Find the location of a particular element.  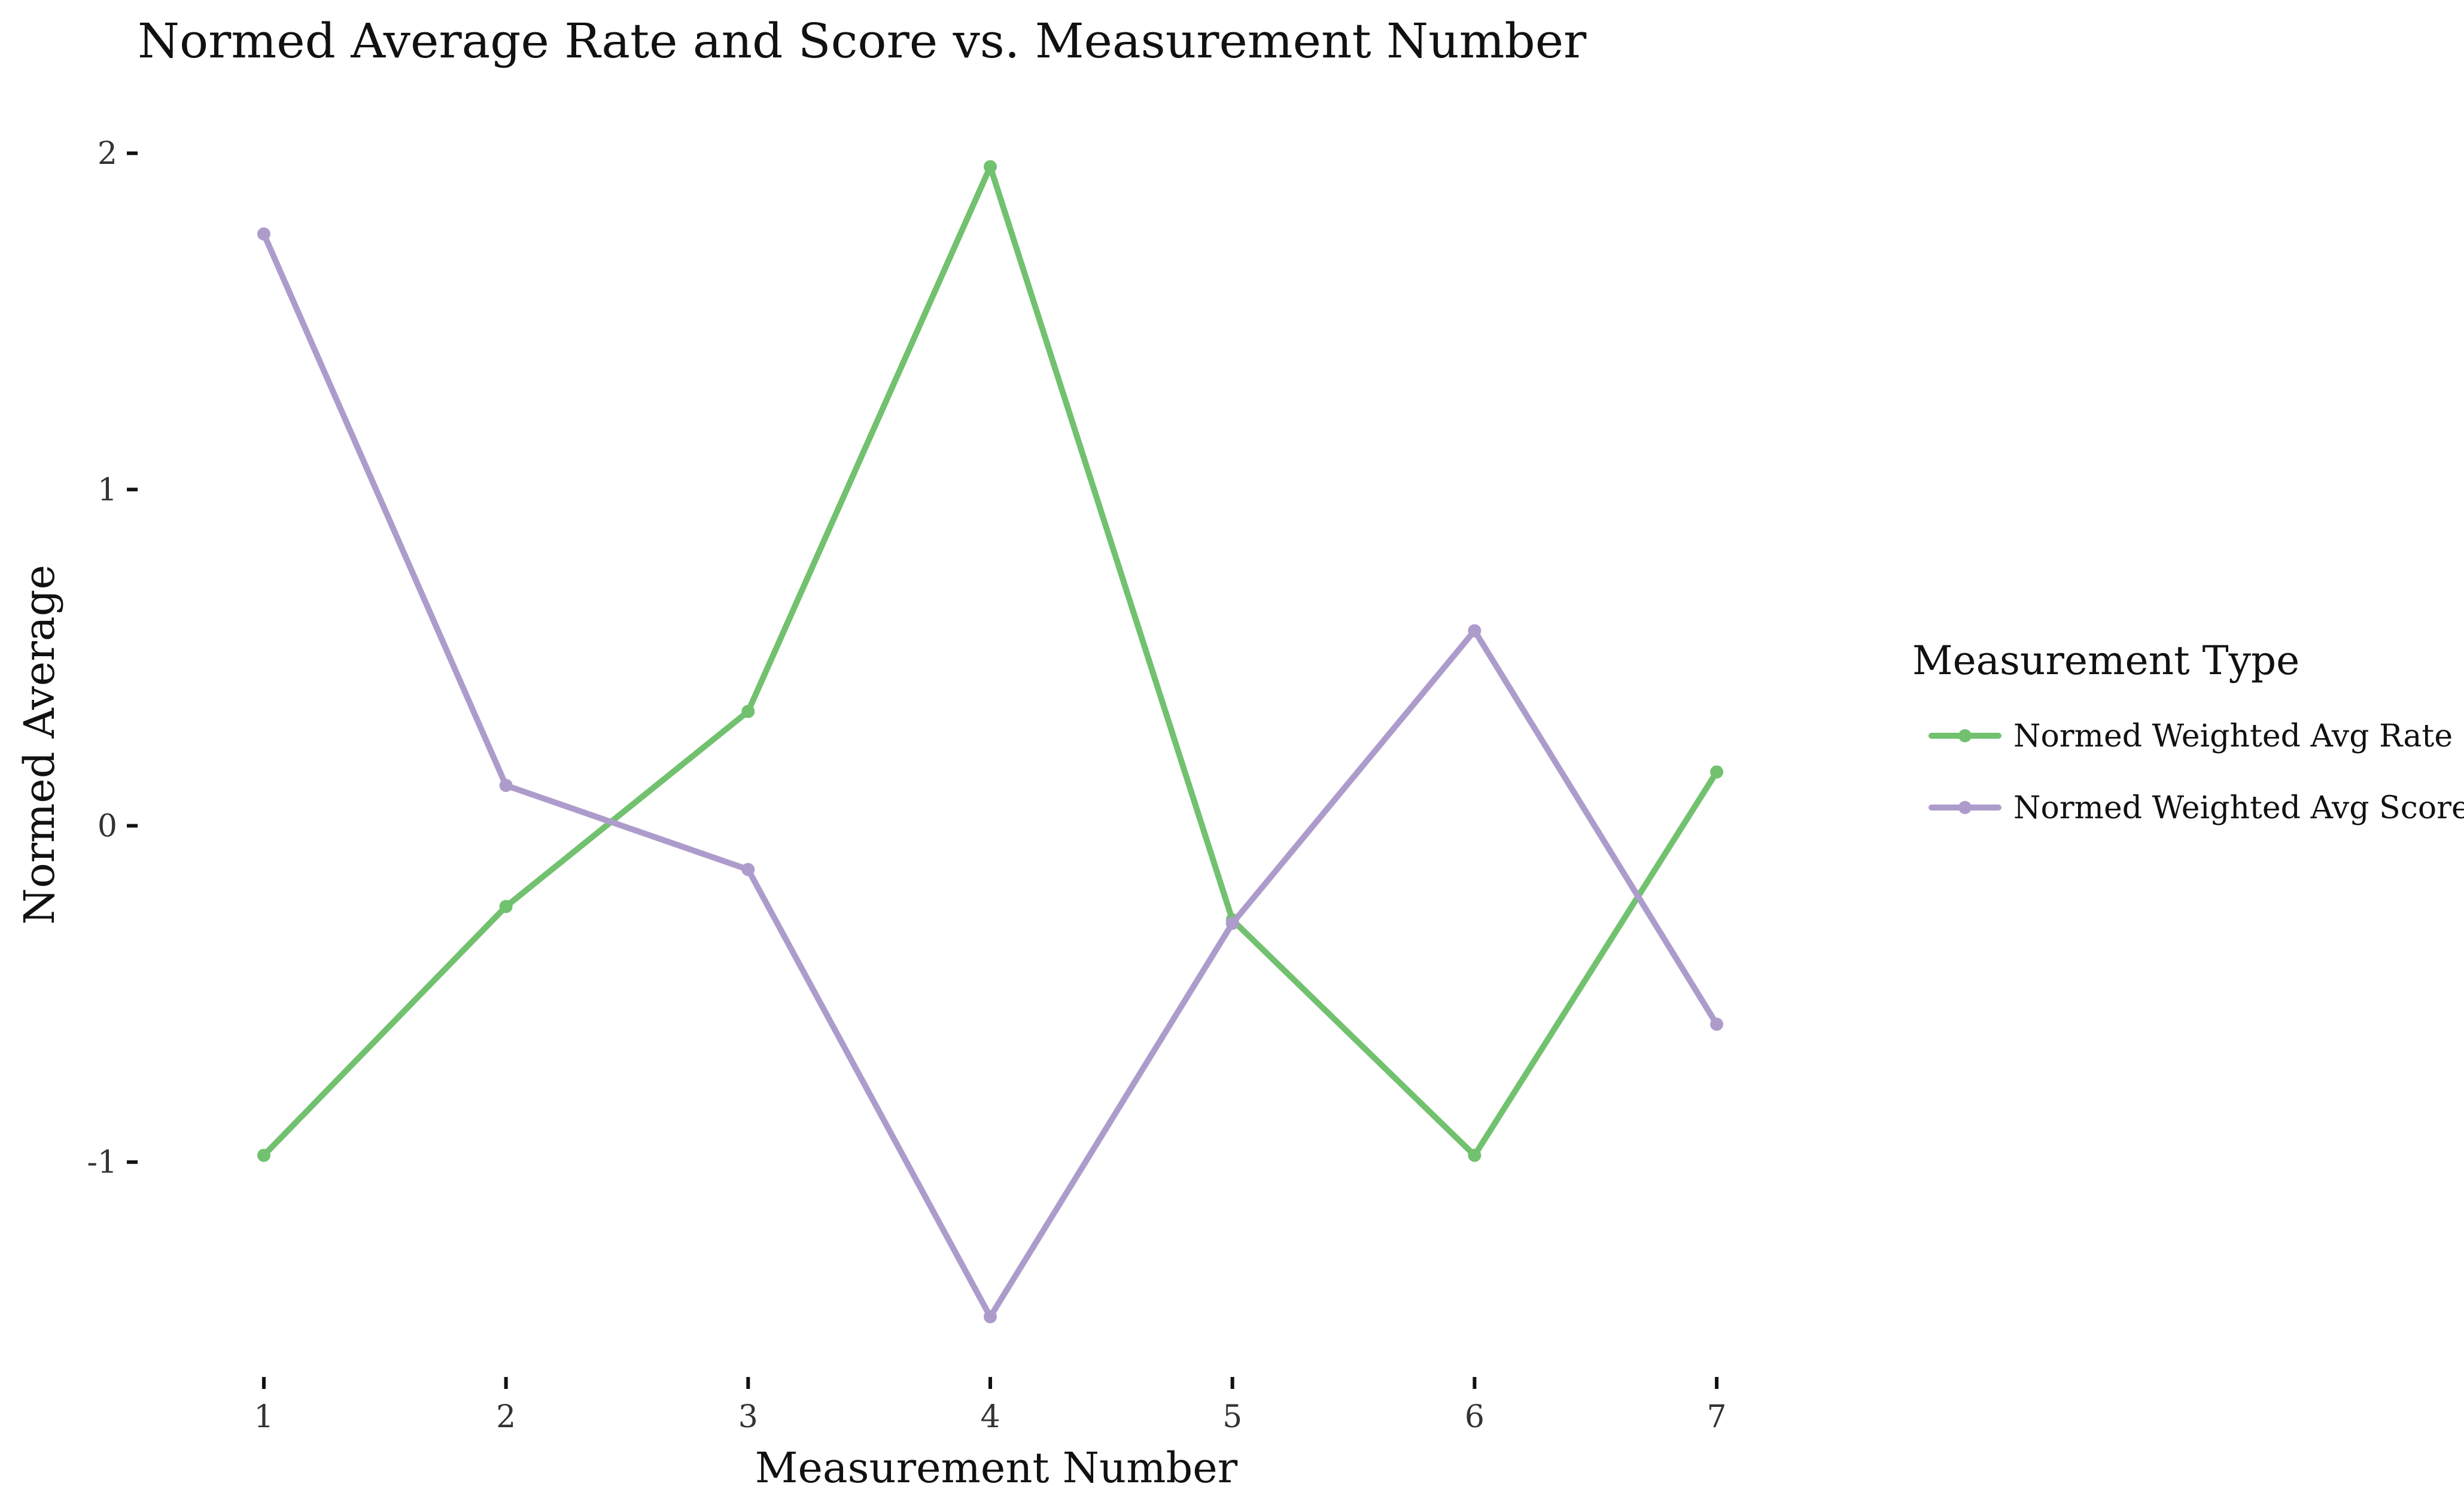

y-axis-title: Normed Average is located at coordinates (39, 745).